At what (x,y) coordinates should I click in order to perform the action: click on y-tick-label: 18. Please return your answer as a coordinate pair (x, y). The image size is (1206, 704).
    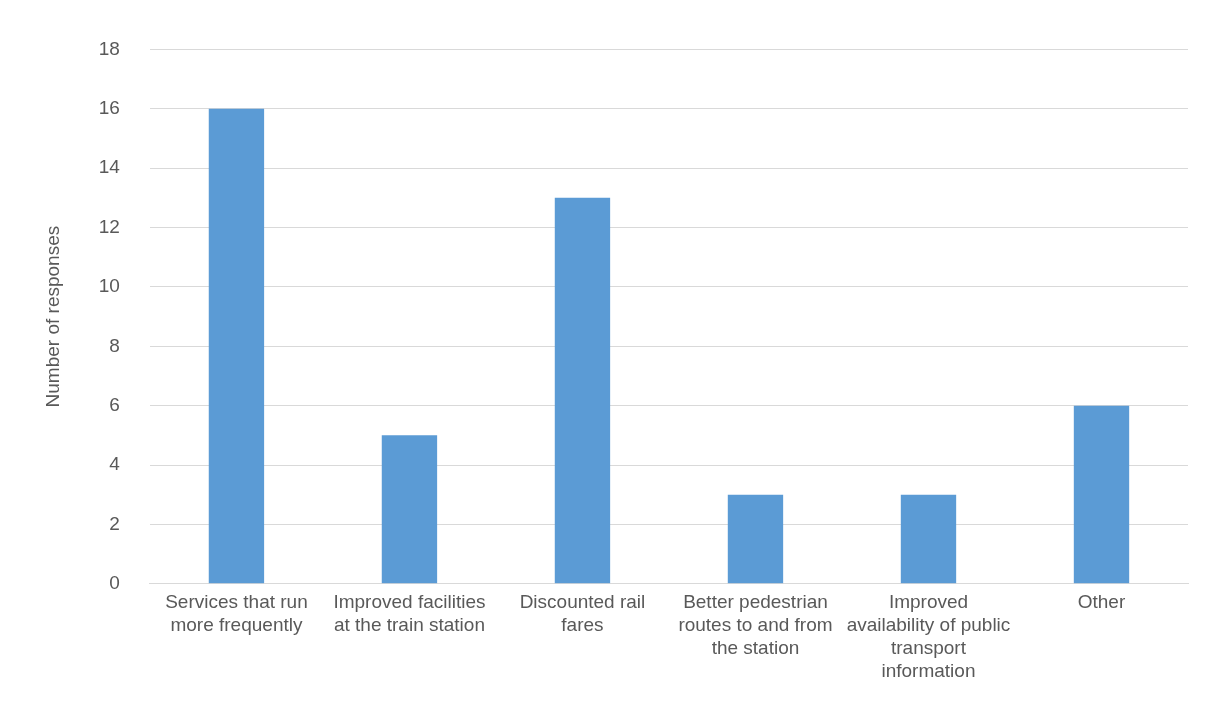
    Looking at the image, I should click on (109, 48).